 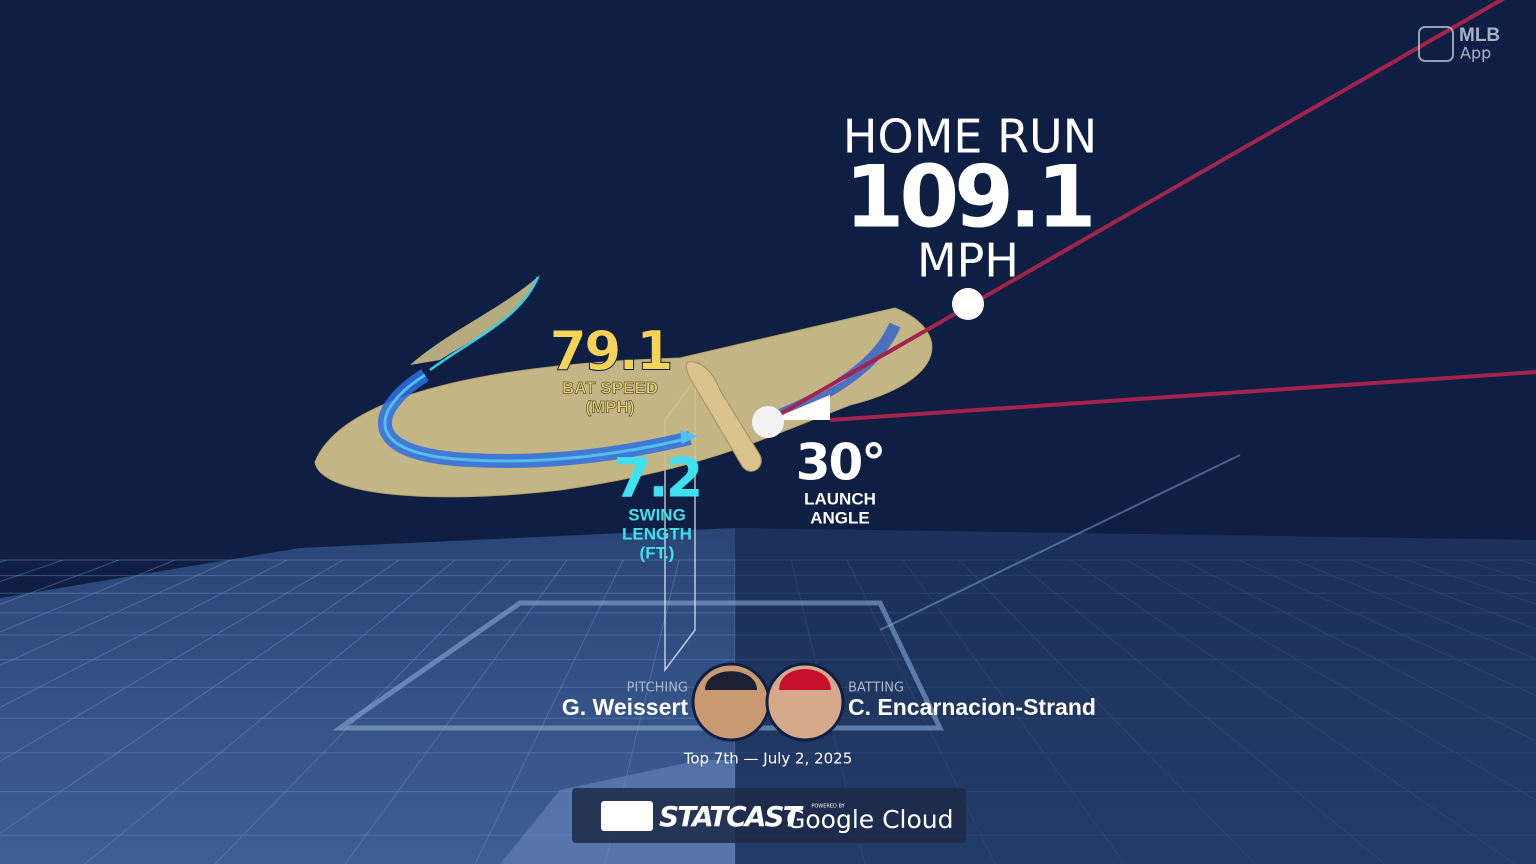 I want to click on app-icon, so click(x=1436, y=44).